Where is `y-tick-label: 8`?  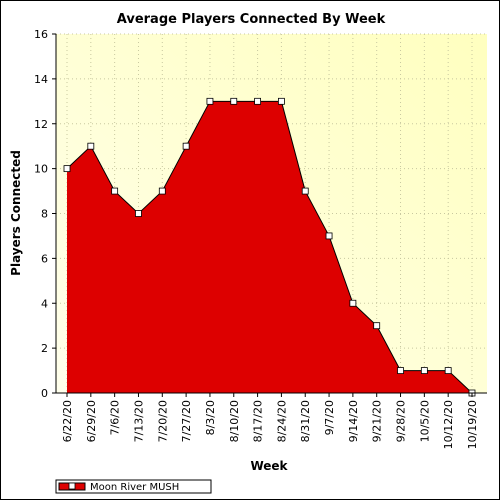
y-tick-label: 8 is located at coordinates (44, 214).